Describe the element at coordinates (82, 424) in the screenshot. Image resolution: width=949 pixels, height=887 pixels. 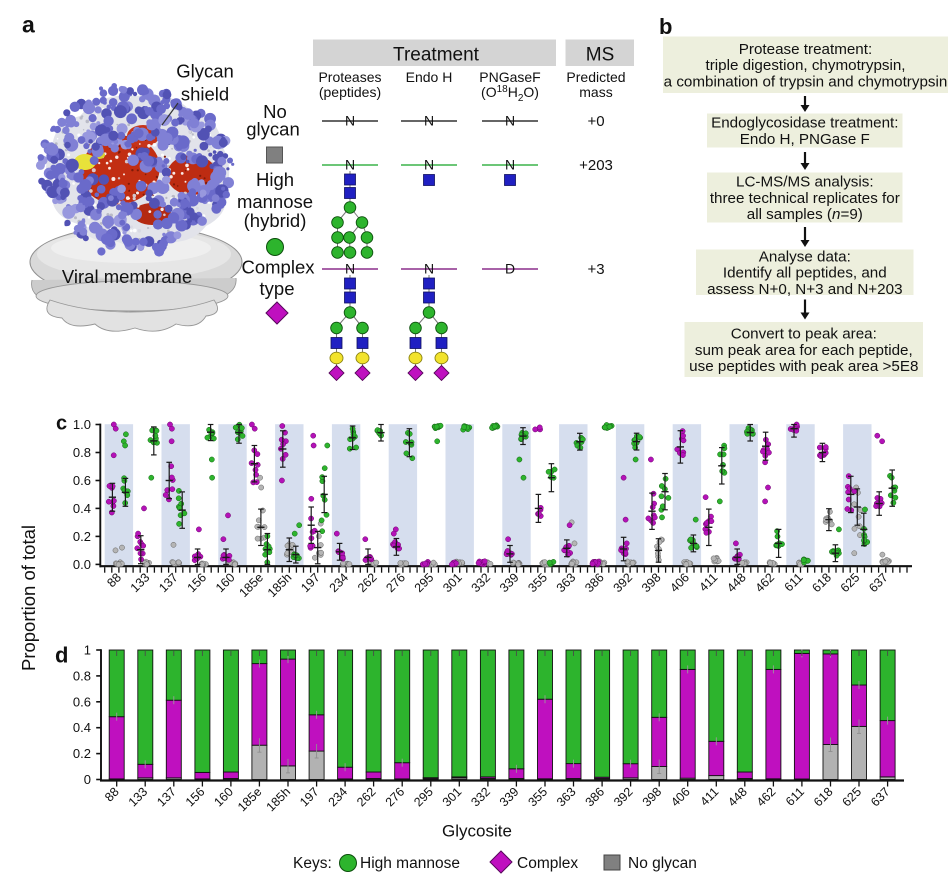
I see `svg-text: 1.0` at that location.